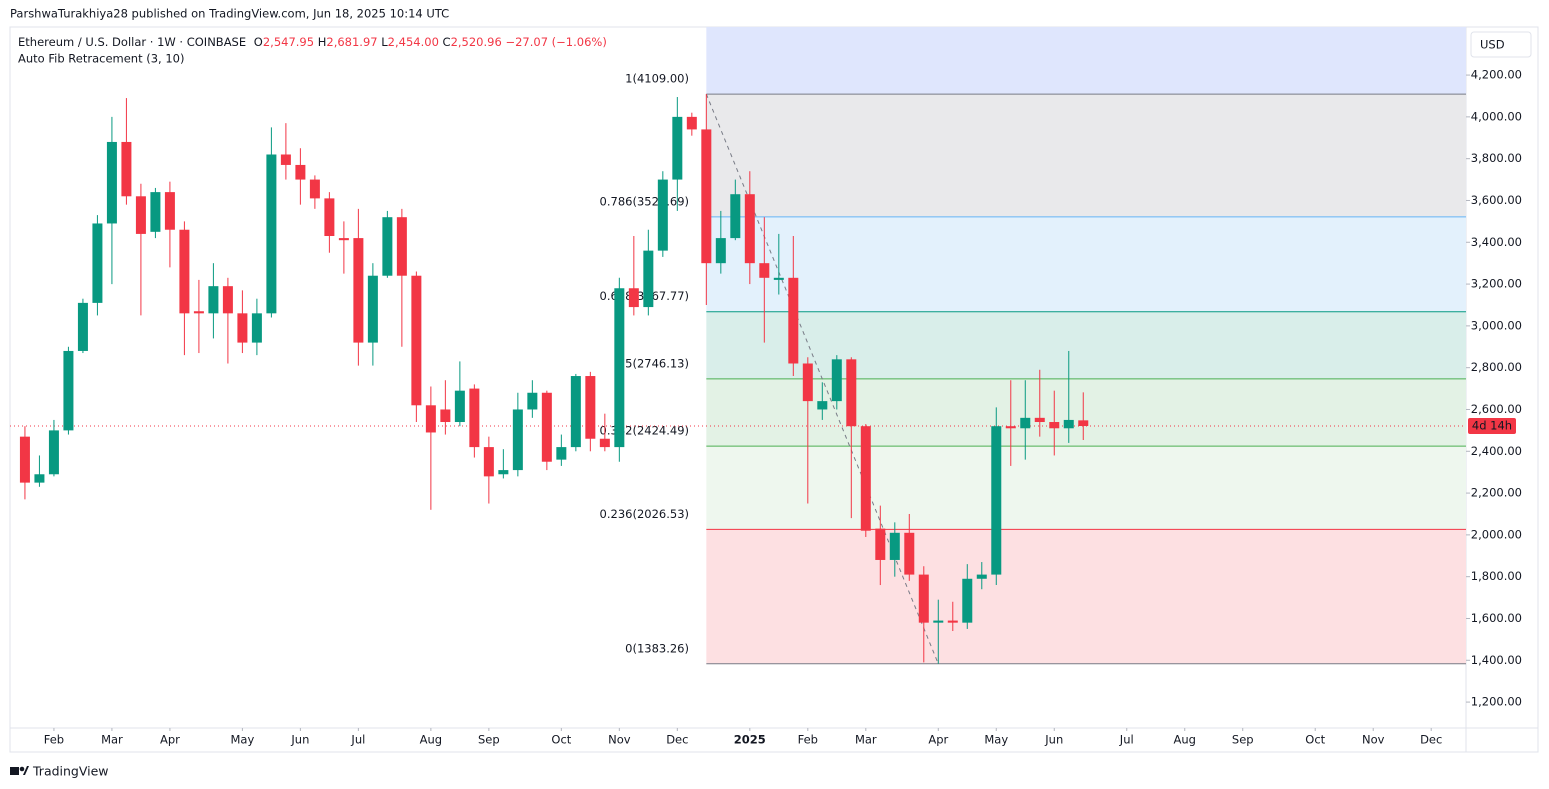 This screenshot has height=789, width=1549. What do you see at coordinates (54, 740) in the screenshot?
I see `x-tick-label: Feb` at bounding box center [54, 740].